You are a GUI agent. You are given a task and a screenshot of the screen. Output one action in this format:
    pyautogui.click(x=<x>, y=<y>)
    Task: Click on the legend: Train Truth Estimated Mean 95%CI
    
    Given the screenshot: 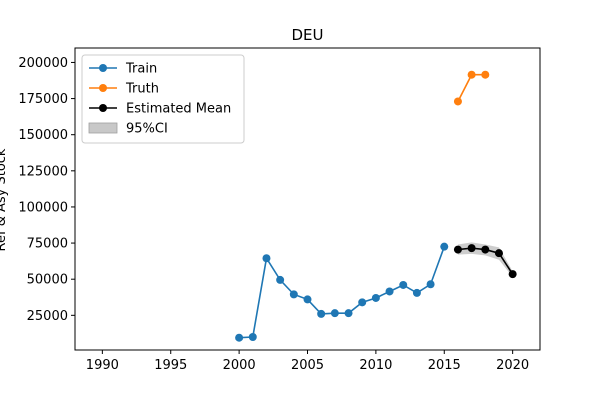 What is the action you would take?
    pyautogui.click(x=163, y=99)
    